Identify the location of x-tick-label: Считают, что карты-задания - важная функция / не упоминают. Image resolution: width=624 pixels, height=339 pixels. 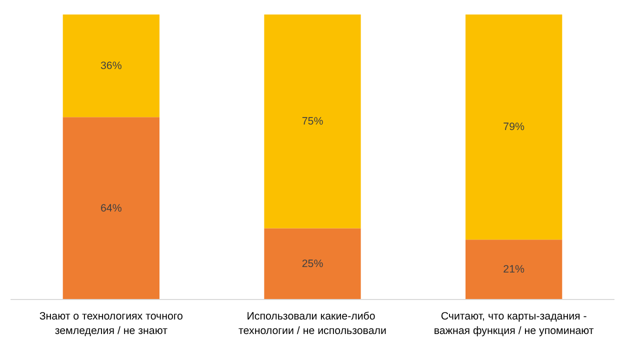
(514, 323).